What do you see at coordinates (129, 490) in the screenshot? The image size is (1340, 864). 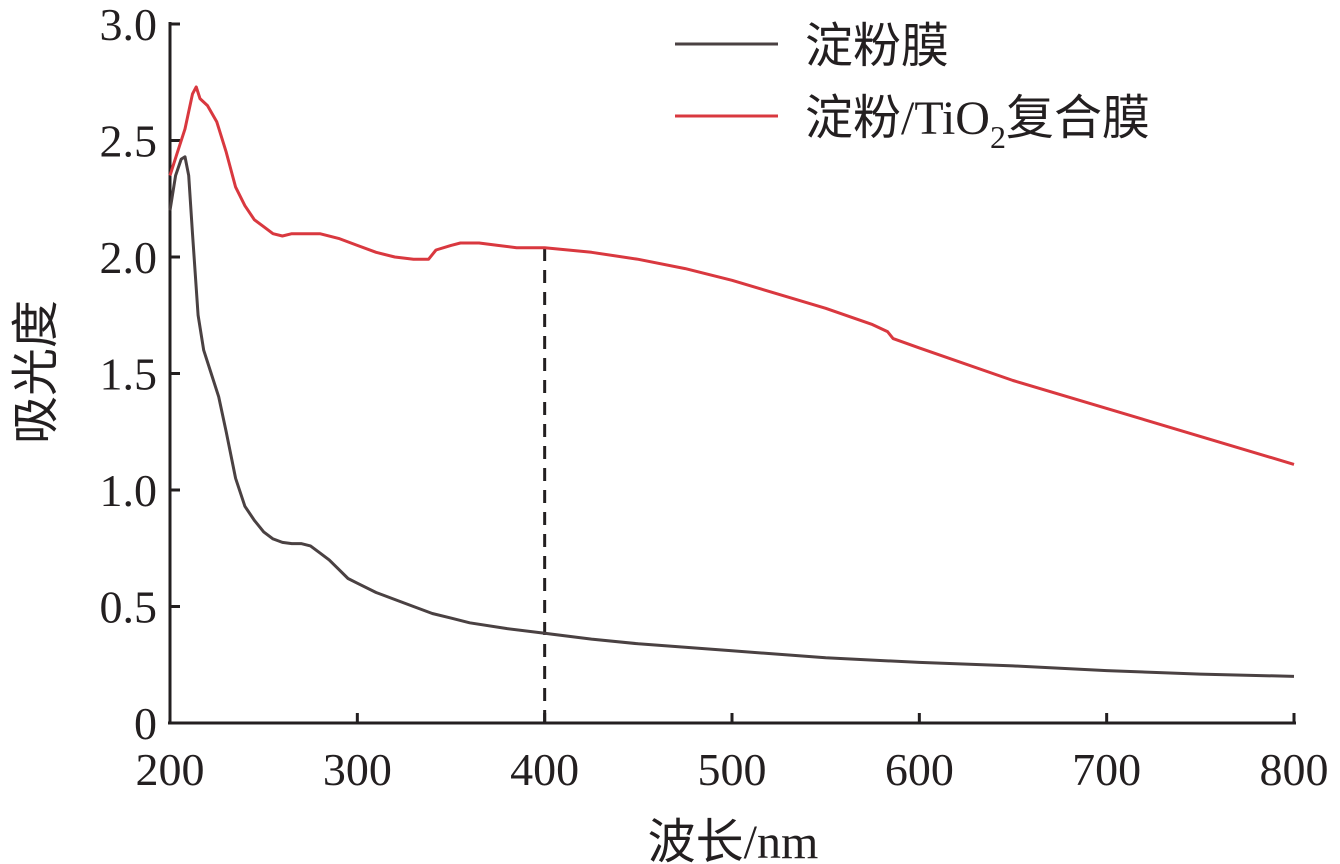 I see `y-tick-label: 1.0` at bounding box center [129, 490].